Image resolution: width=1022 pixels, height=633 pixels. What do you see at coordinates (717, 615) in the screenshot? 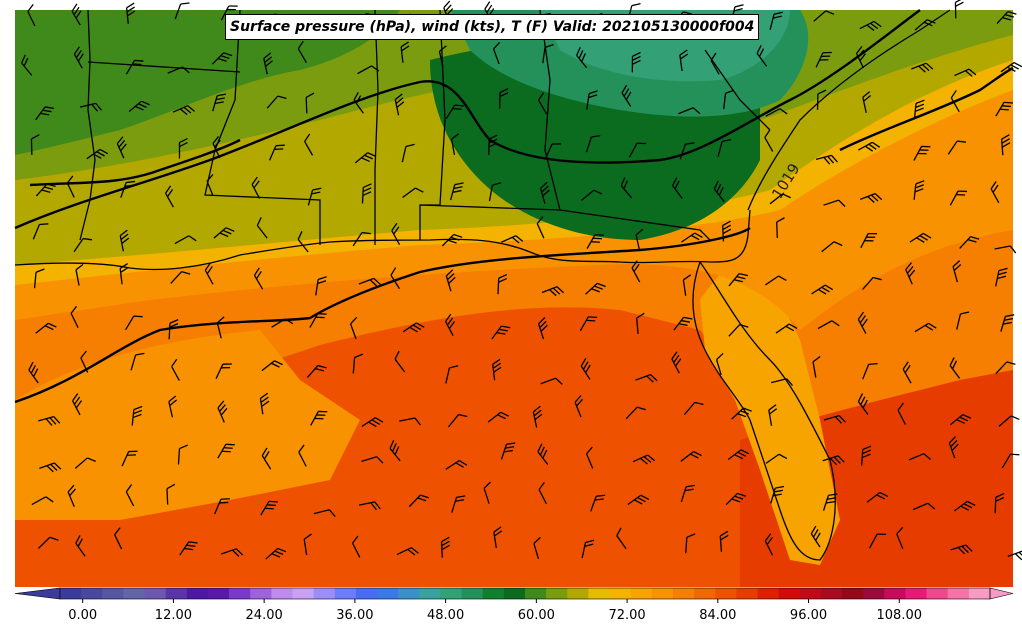
I see `colorbar-tick-label: 84.00` at bounding box center [717, 615].